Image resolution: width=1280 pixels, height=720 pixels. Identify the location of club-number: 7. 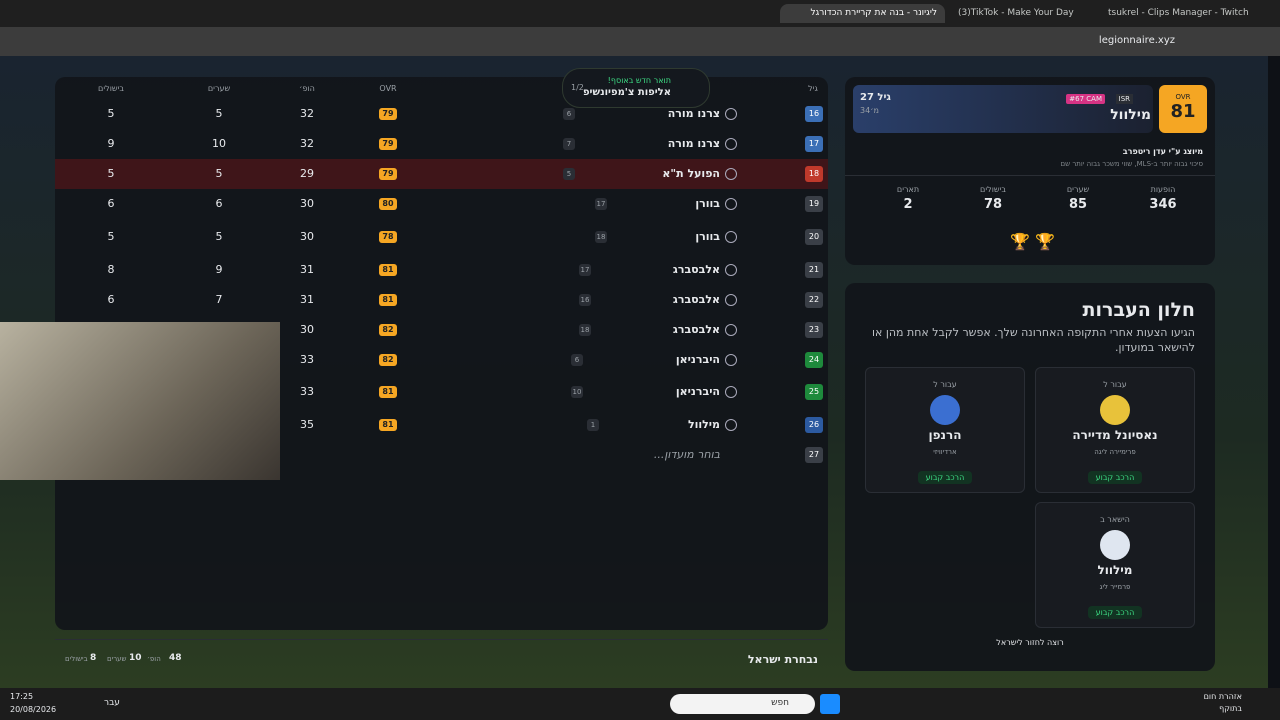
(569, 144).